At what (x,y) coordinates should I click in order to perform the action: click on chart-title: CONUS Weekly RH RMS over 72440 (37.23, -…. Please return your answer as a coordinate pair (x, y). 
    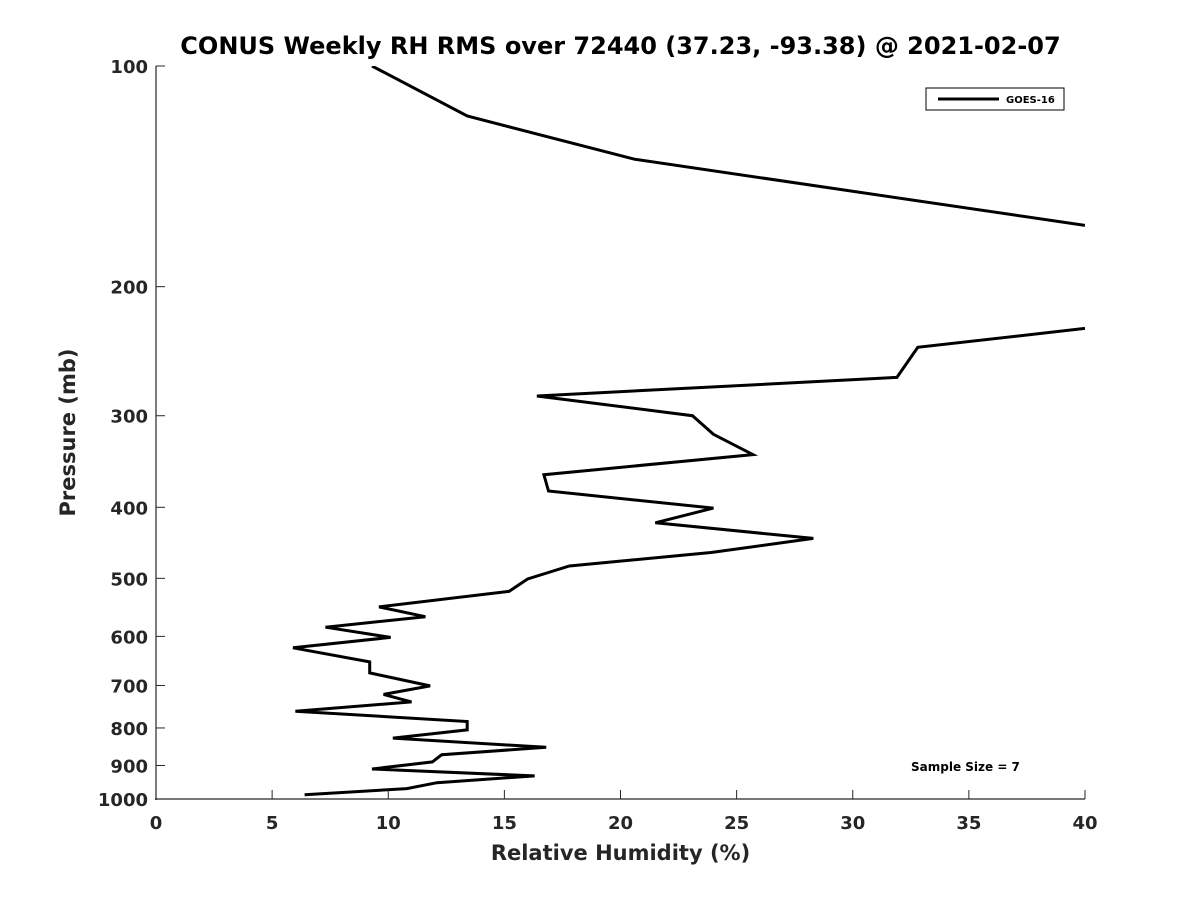
    Looking at the image, I should click on (620, 46).